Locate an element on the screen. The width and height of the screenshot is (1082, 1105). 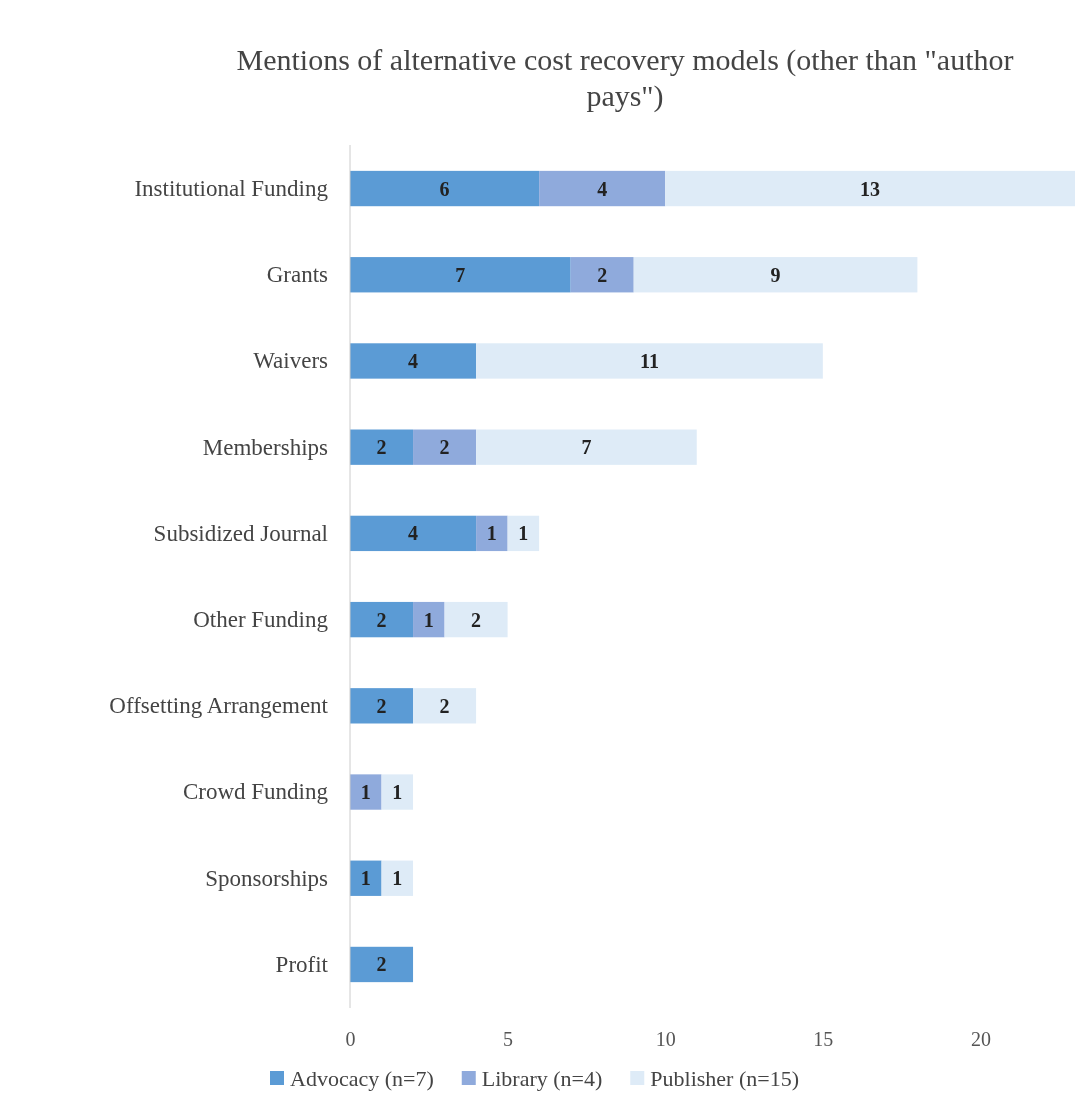
legend-label: Publisher (n=15) is located at coordinates (724, 1078).